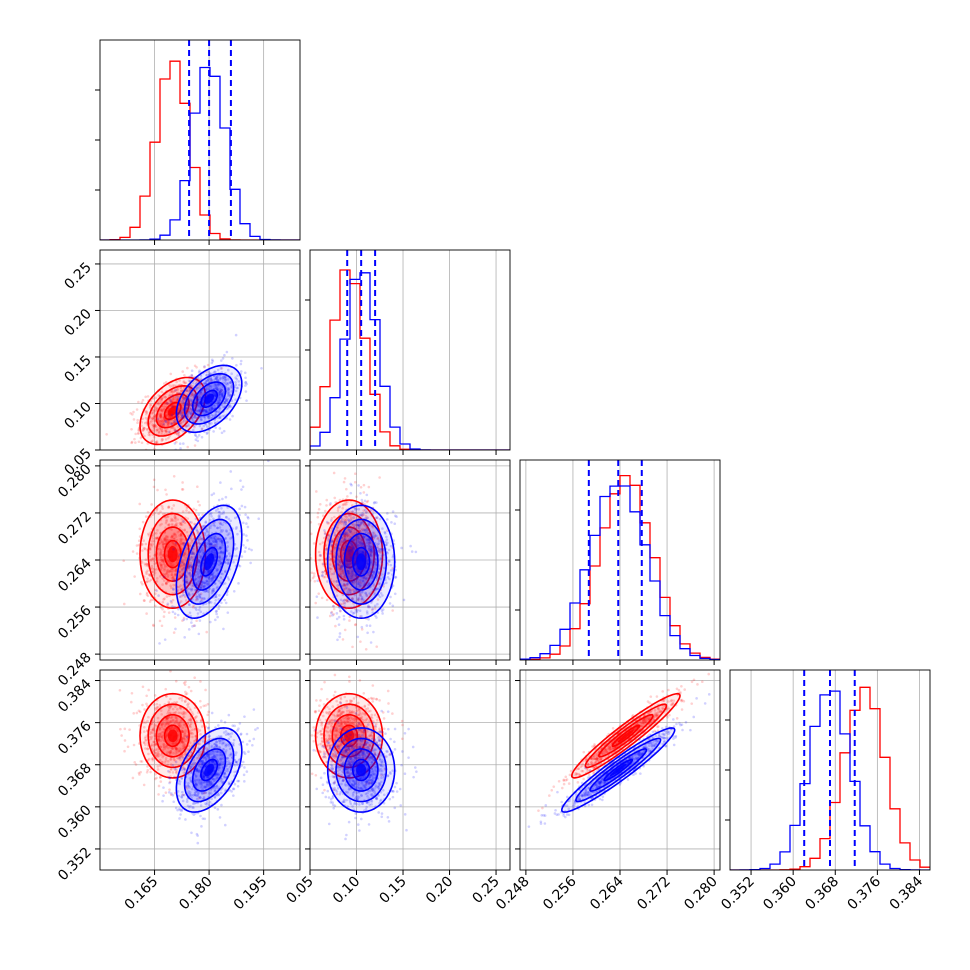 The width and height of the screenshot is (970, 970). Describe the element at coordinates (75, 575) in the screenshot. I see `y-tick-label: 0.264` at that location.